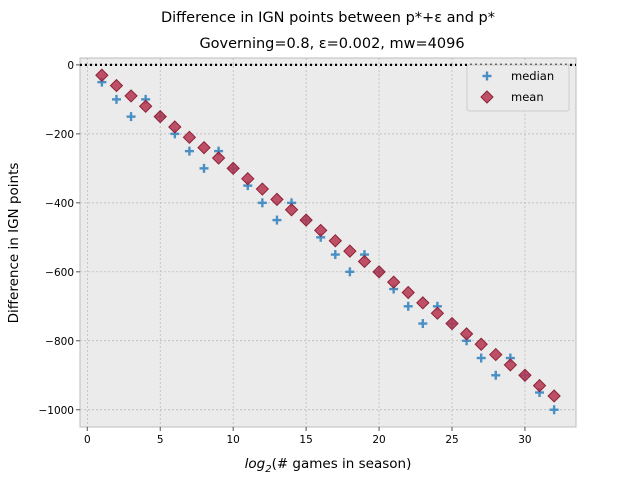 The width and height of the screenshot is (640, 480). Describe the element at coordinates (524, 440) in the screenshot. I see `x-tick-label: 30` at that location.